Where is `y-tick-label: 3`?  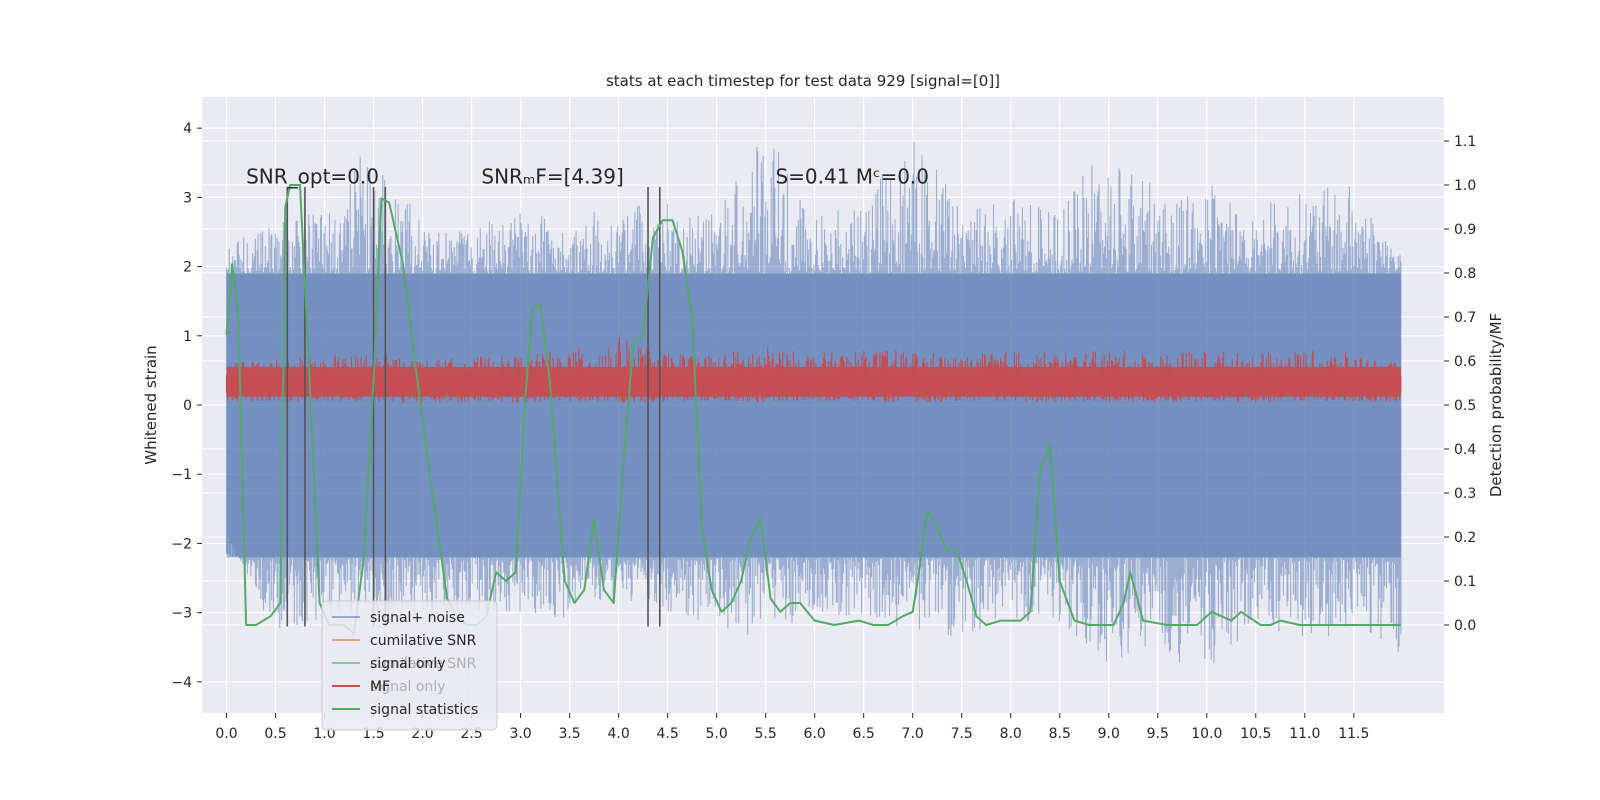 y-tick-label: 3 is located at coordinates (187, 198).